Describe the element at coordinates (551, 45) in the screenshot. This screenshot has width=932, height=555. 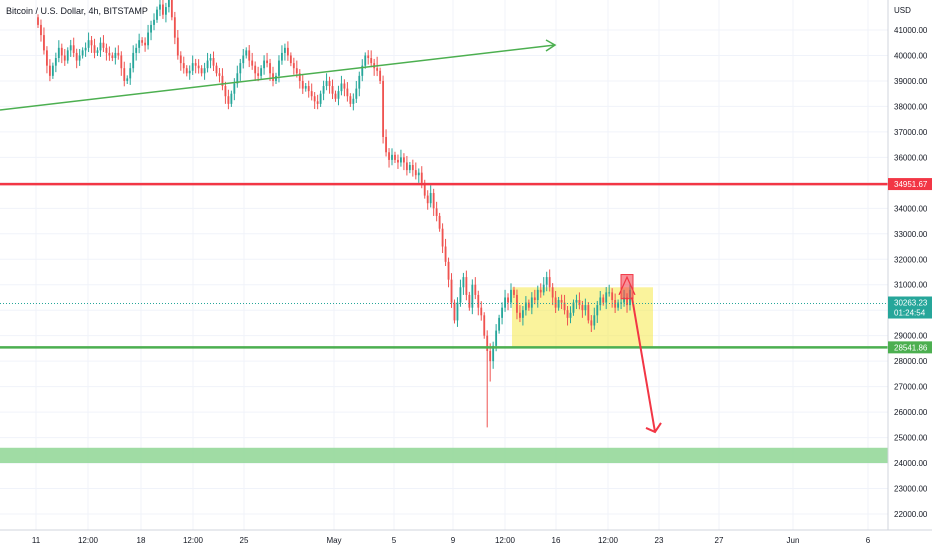
I see `trendline-arrowhead` at that location.